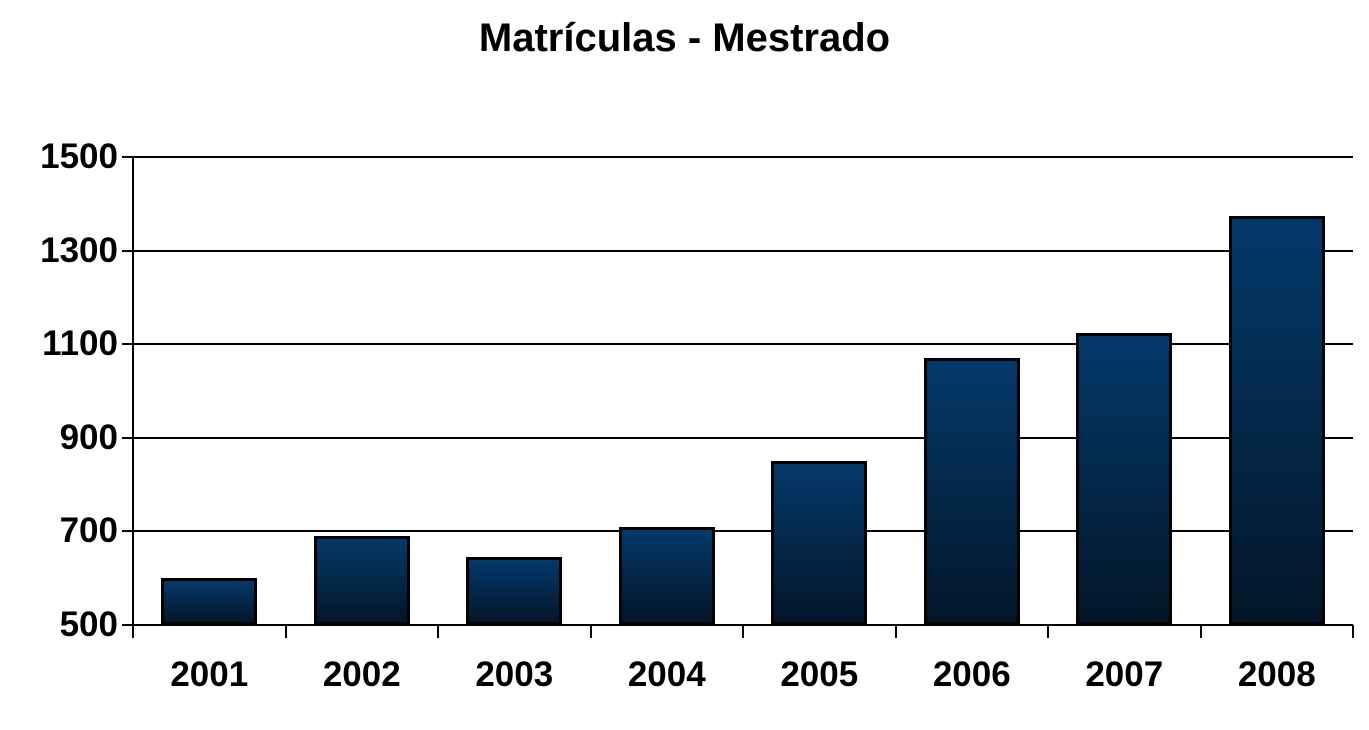  What do you see at coordinates (1124, 674) in the screenshot?
I see `x-axis-tick-label: 2007` at bounding box center [1124, 674].